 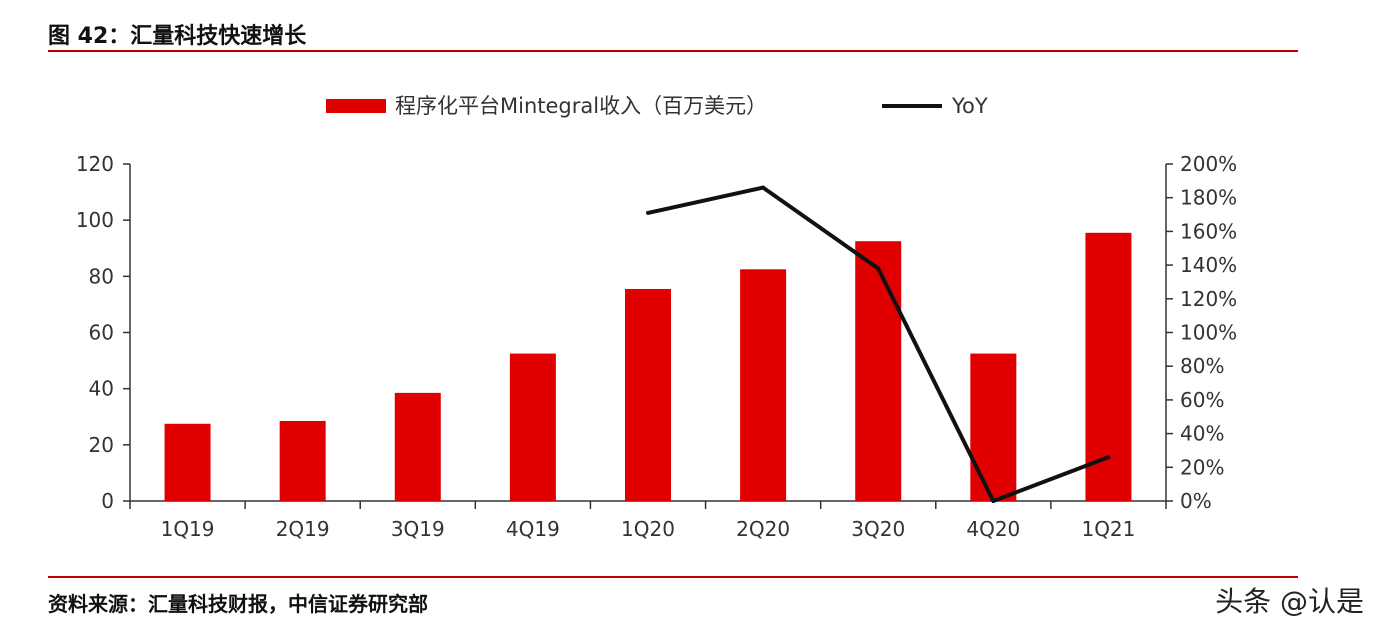 What do you see at coordinates (673, 51) in the screenshot?
I see `title-divider` at bounding box center [673, 51].